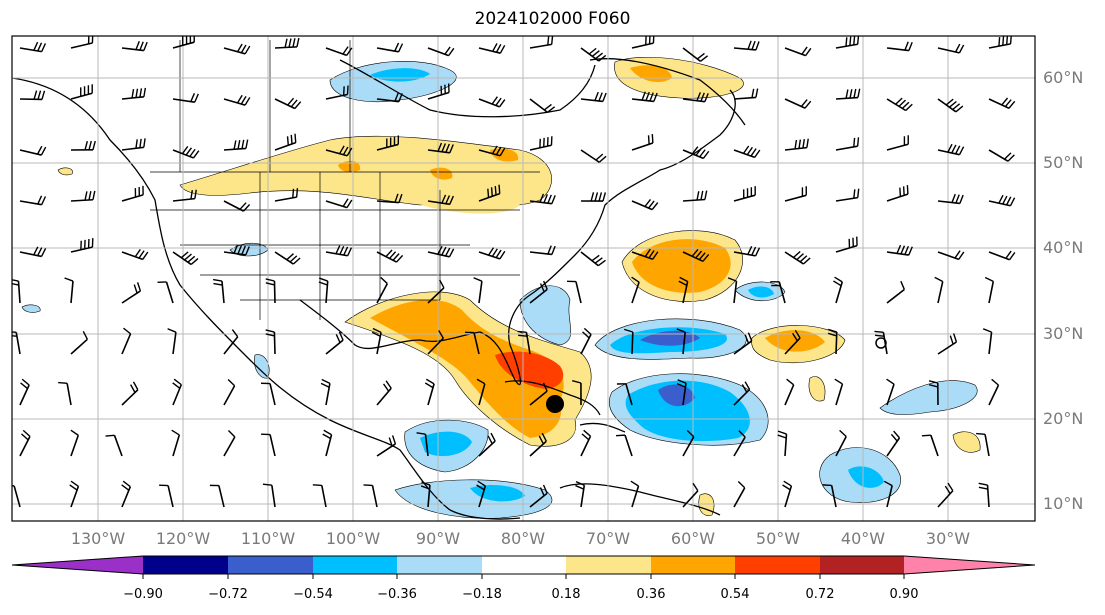  What do you see at coordinates (397, 594) in the screenshot?
I see `colorbar-tick-label: −0.36` at bounding box center [397, 594].